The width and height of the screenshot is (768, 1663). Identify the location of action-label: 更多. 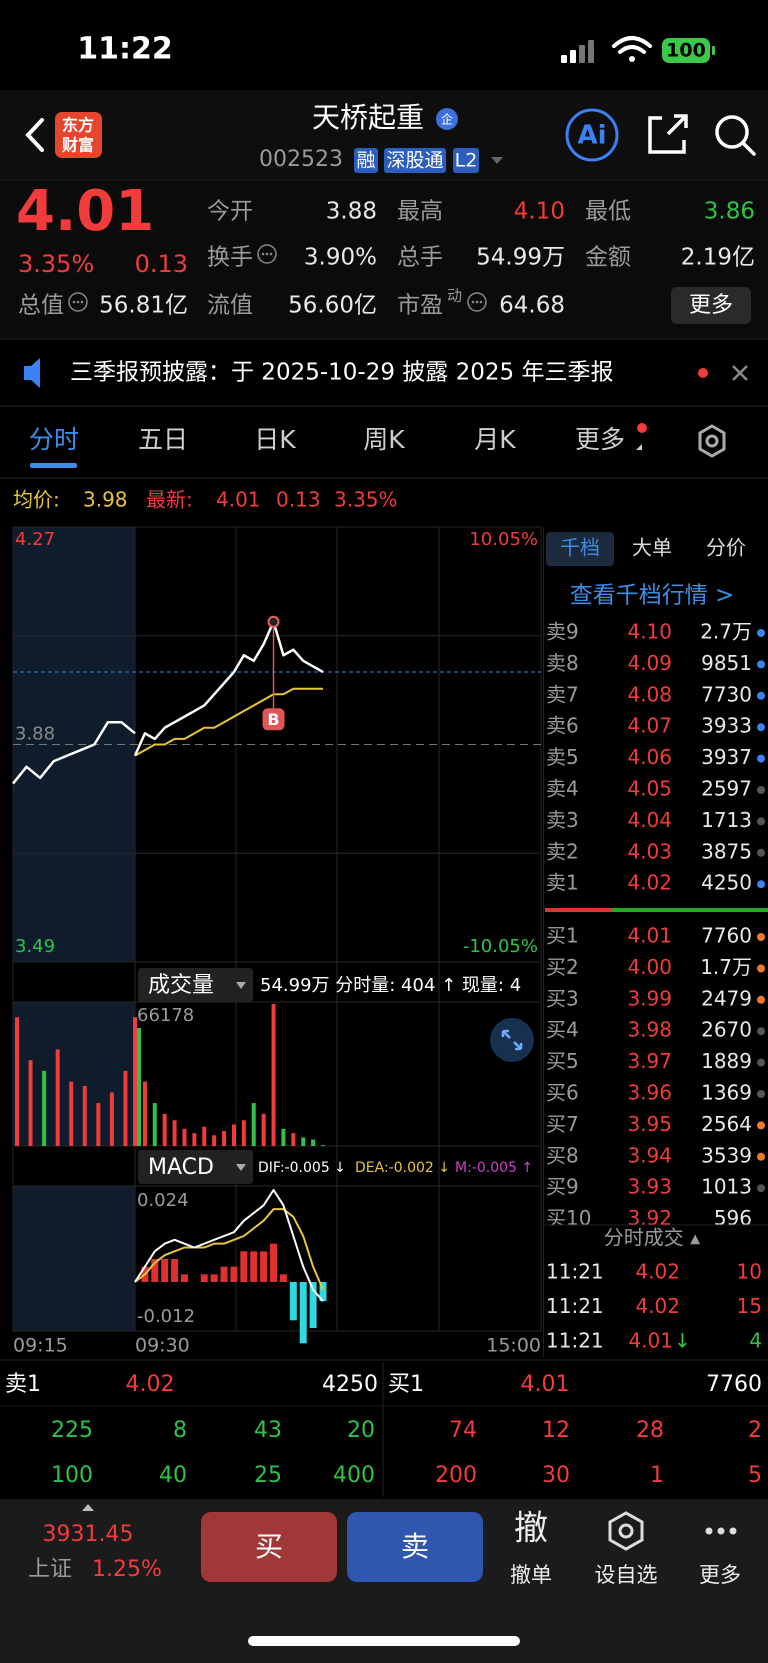
(720, 1575).